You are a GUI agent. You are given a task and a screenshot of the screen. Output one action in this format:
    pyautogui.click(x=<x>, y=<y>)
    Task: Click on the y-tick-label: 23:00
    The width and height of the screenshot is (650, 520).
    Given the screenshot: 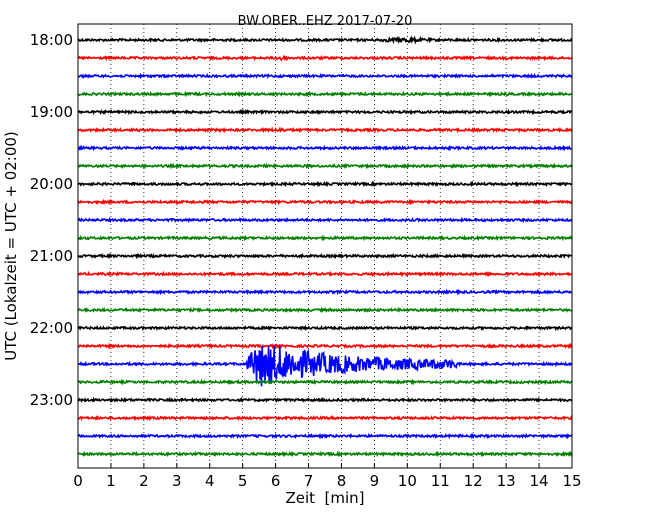 What is the action you would take?
    pyautogui.click(x=51, y=400)
    